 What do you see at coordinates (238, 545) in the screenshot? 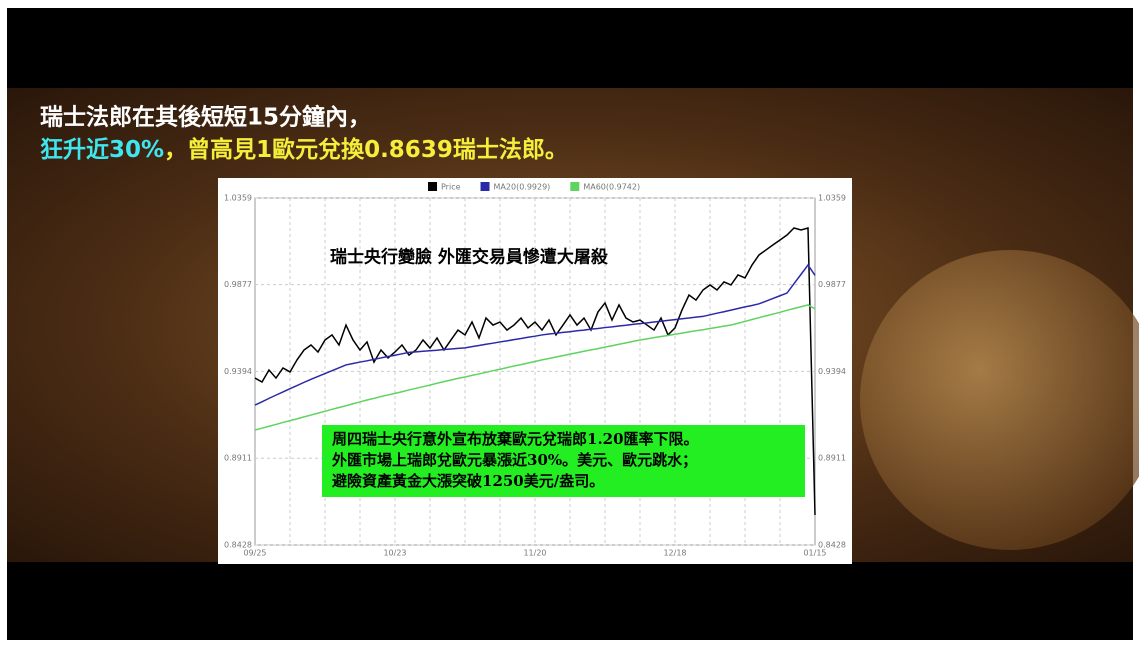
I see `y-tick-label: 0.8428` at bounding box center [238, 545].